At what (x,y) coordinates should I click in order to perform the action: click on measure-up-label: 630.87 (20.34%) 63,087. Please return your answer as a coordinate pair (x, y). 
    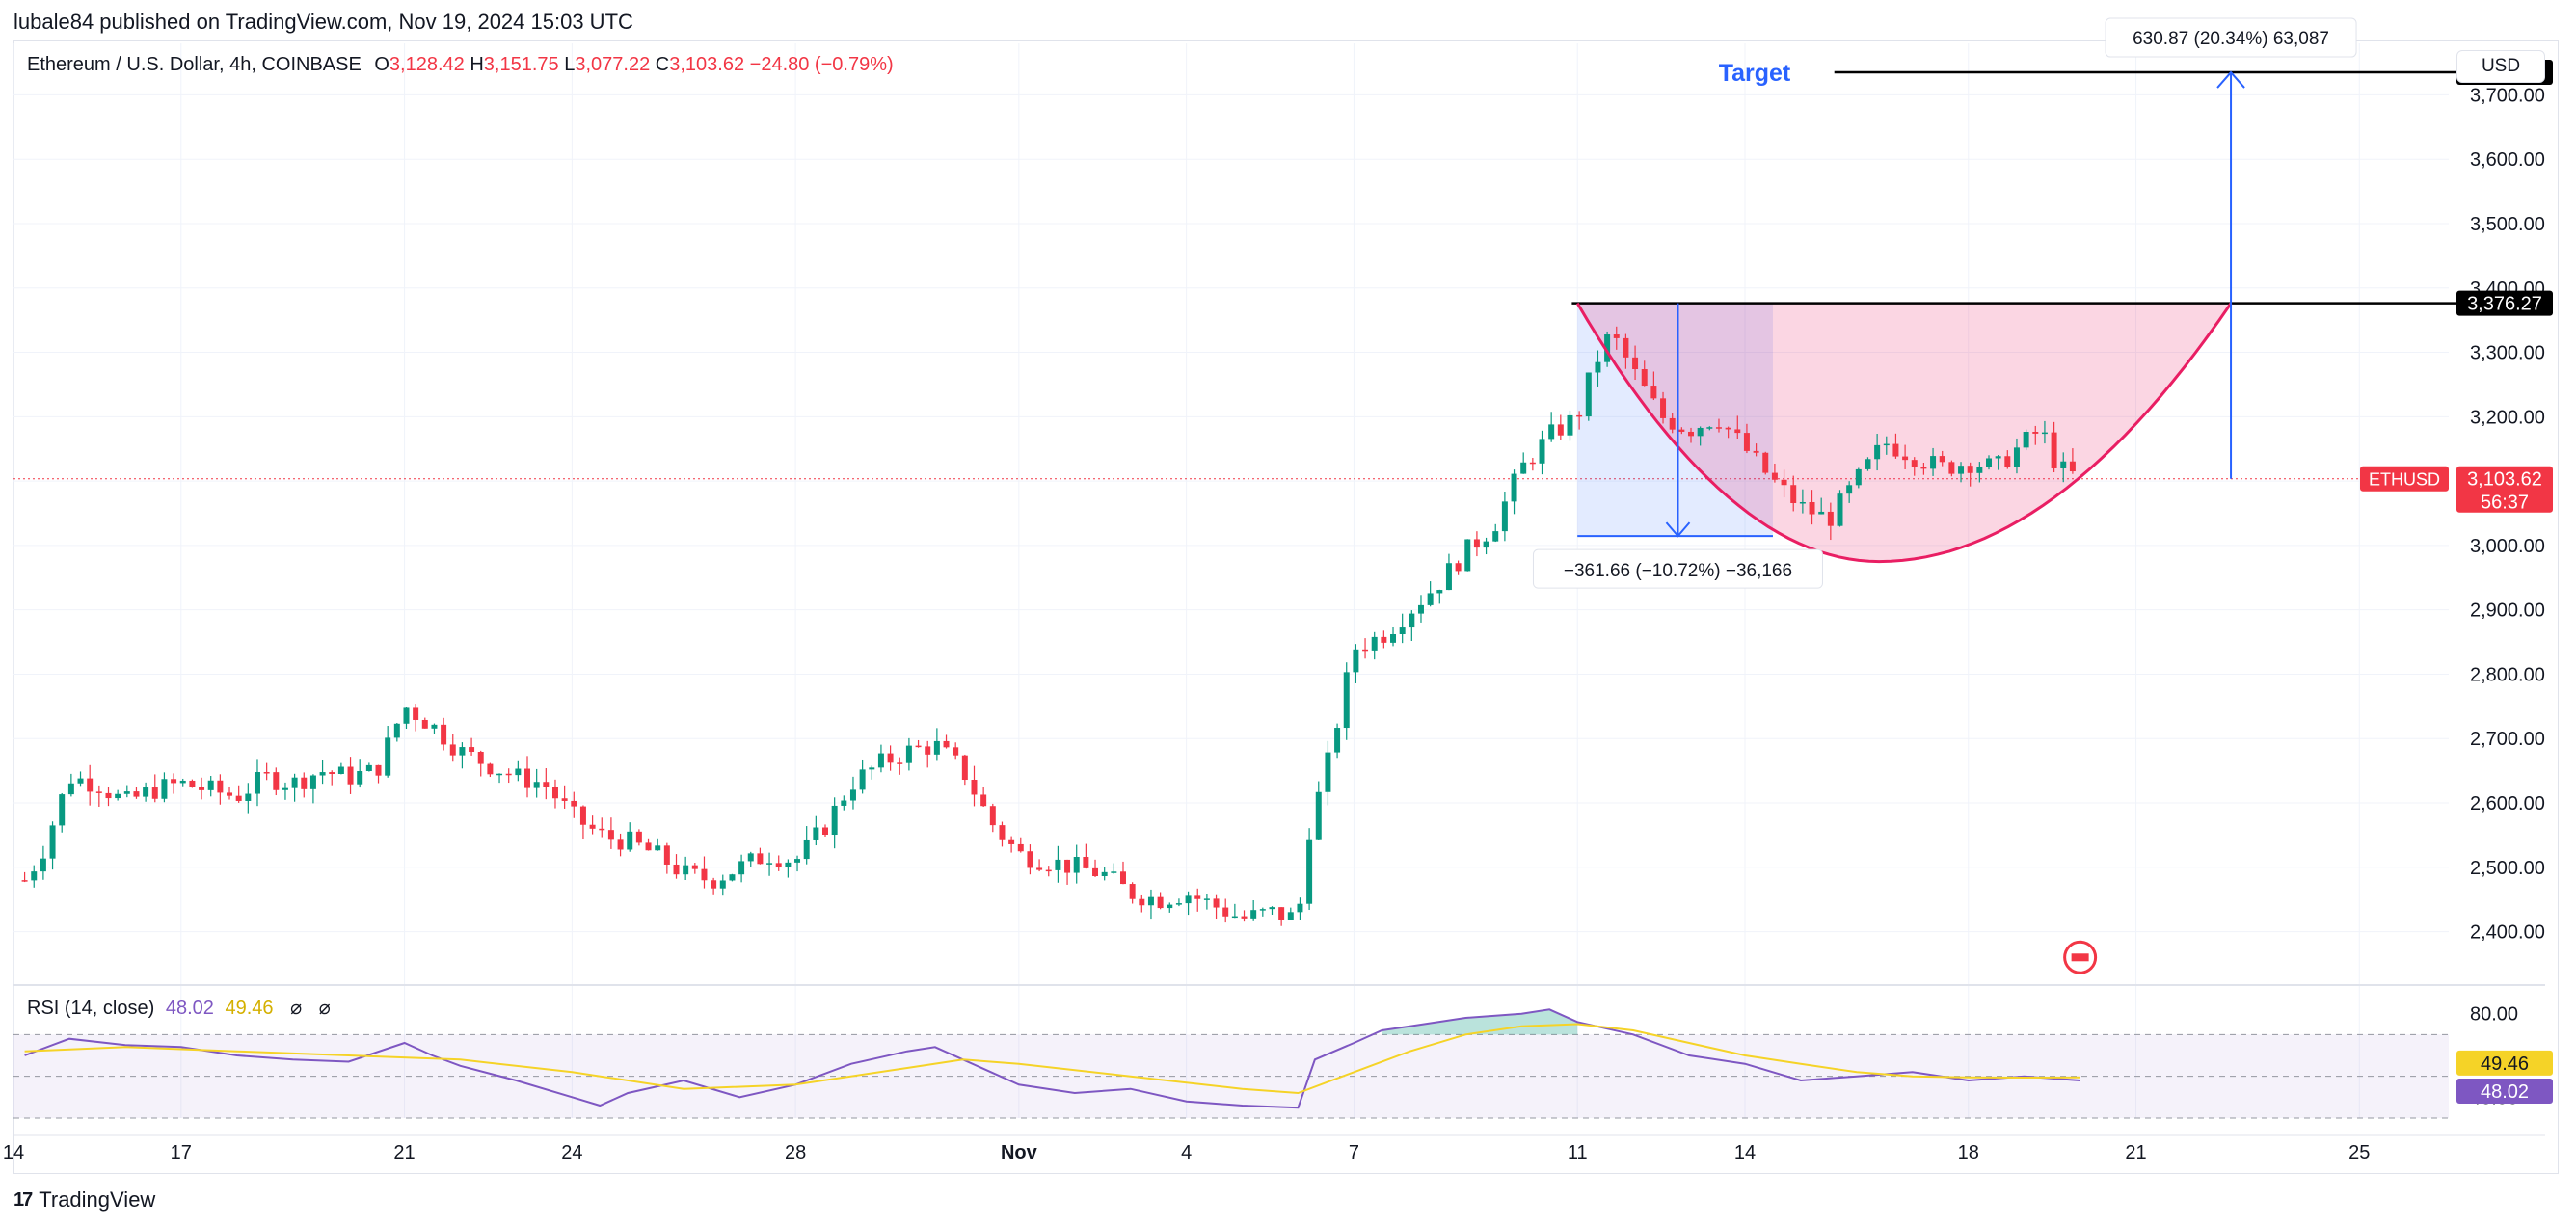
    Looking at the image, I should click on (2231, 39).